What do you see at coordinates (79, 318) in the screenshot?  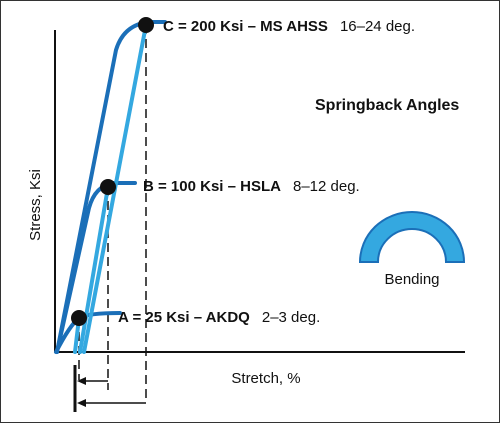 I see `point-a-marker` at bounding box center [79, 318].